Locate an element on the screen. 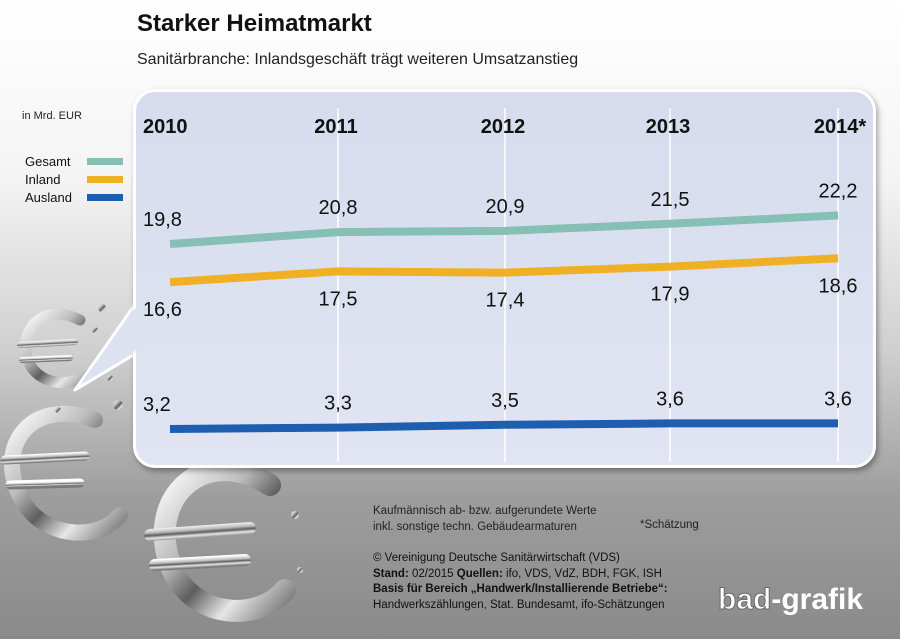 Image resolution: width=900 pixels, height=639 pixels. chart-title: Starker Heimatmarkt is located at coordinates (254, 23).